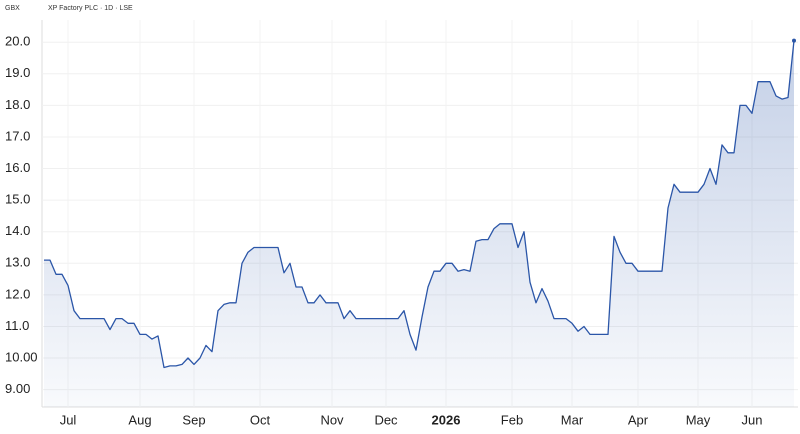 The width and height of the screenshot is (800, 434). I want to click on x-tick-label: 2026, so click(446, 419).